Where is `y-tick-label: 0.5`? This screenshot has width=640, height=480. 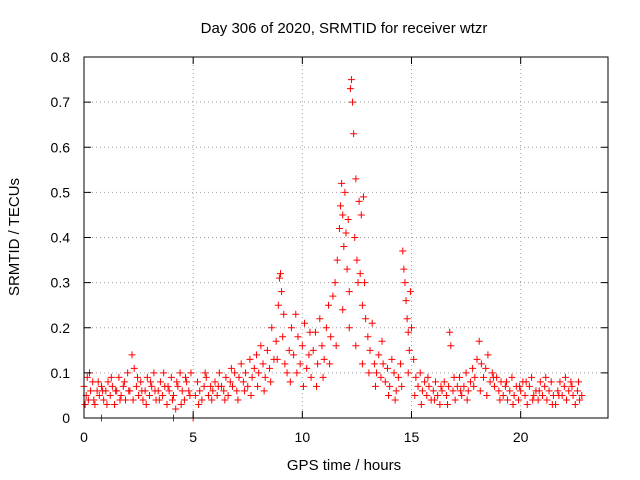
y-tick-label: 0.5 is located at coordinates (61, 192).